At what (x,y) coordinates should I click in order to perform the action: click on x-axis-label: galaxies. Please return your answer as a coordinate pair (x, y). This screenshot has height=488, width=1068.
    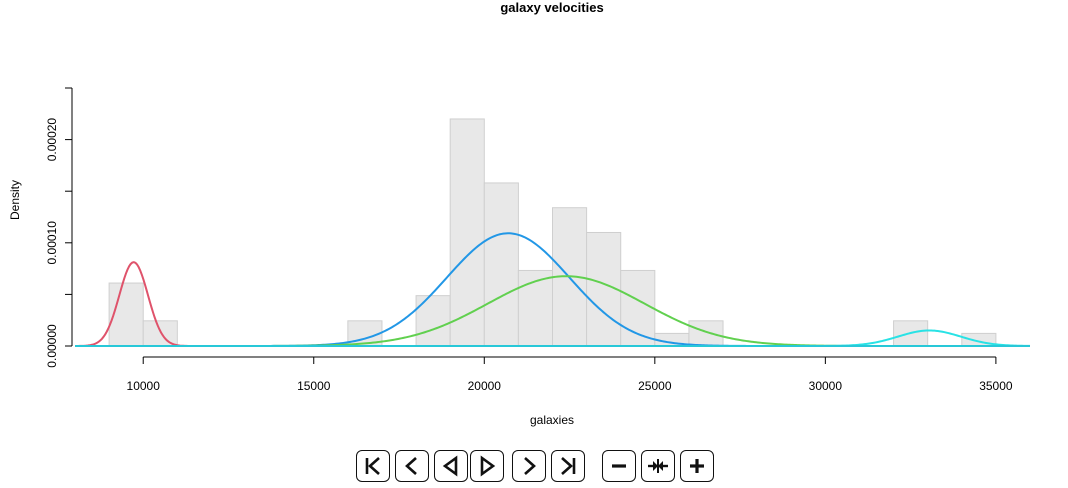
    Looking at the image, I should click on (552, 420).